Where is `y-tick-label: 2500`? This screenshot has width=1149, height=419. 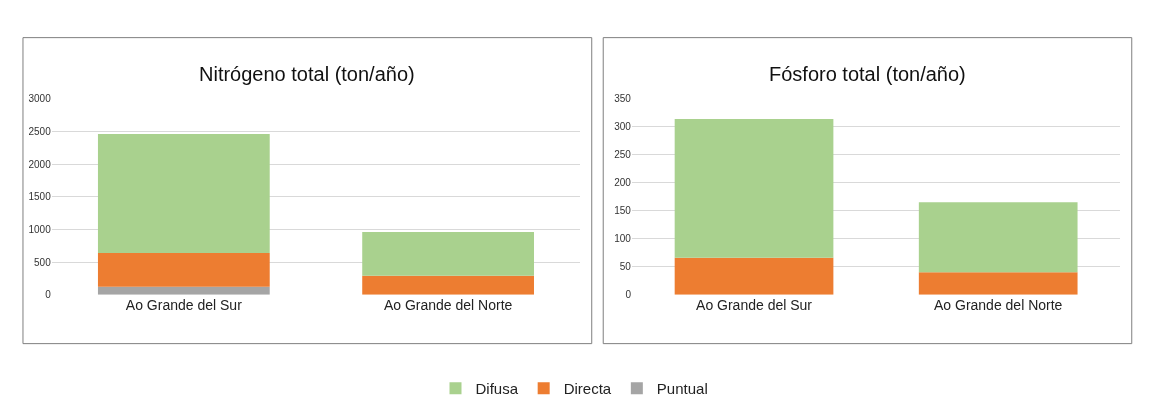
y-tick-label: 2500 is located at coordinates (40, 131).